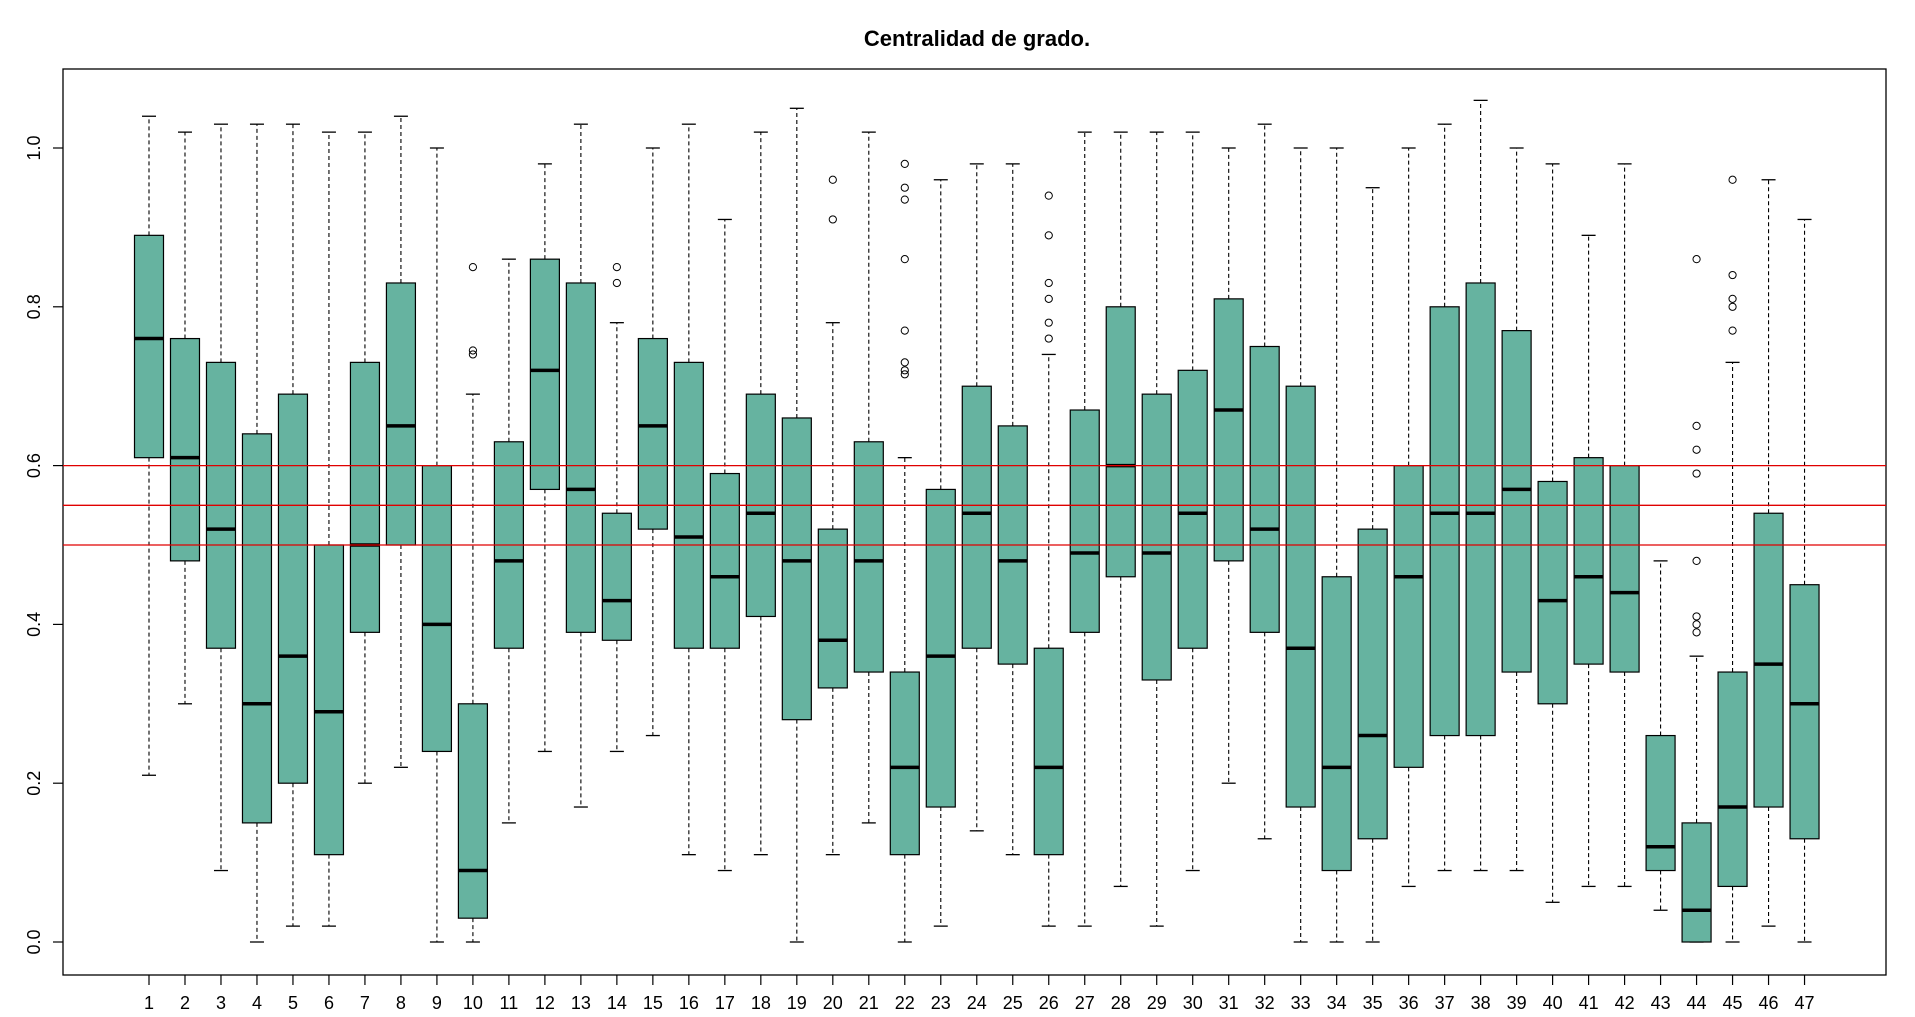  What do you see at coordinates (473, 1003) in the screenshot?
I see `x-tick-label: 10` at bounding box center [473, 1003].